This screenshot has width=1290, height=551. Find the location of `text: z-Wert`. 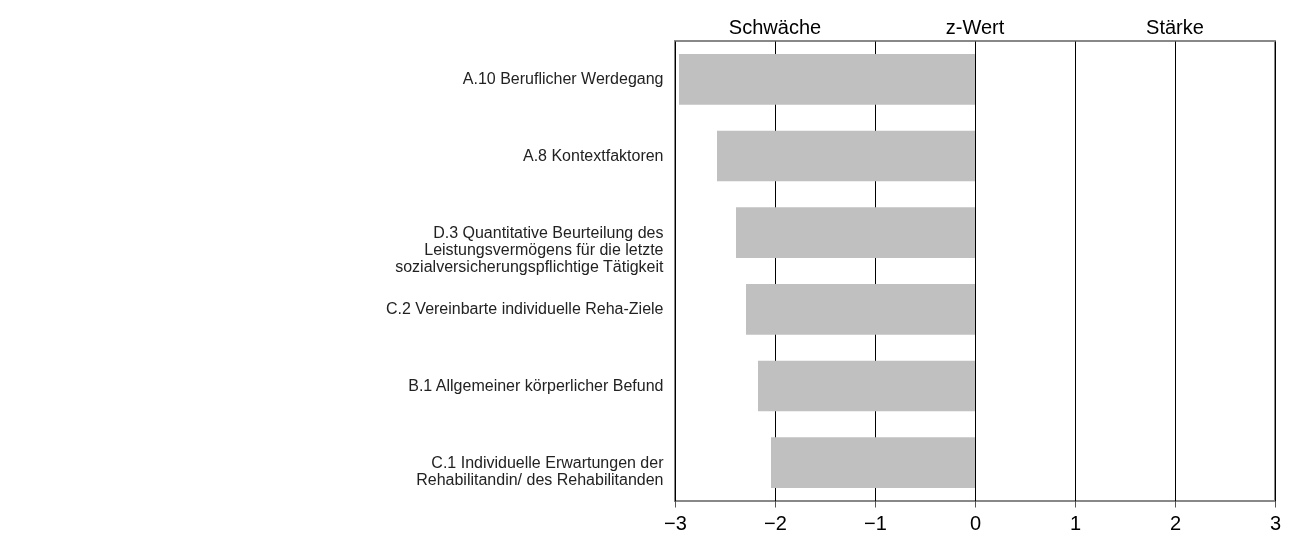

text: z-Wert is located at coordinates (975, 27).